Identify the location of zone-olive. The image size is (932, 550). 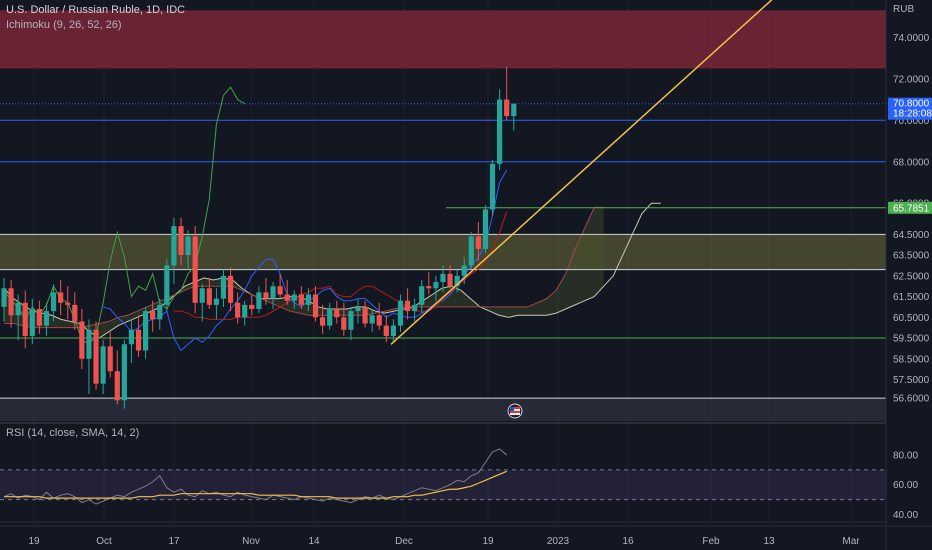
(443, 252).